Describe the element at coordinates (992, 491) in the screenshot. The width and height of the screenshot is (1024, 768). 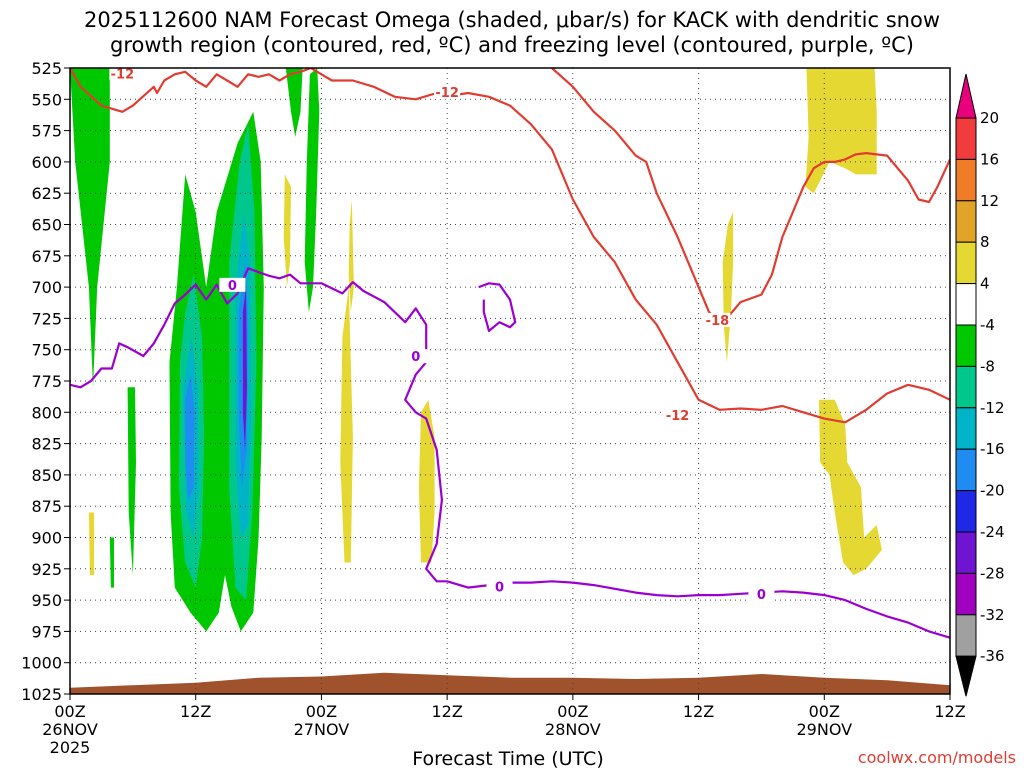
I see `colorbar-label-9: -20` at that location.